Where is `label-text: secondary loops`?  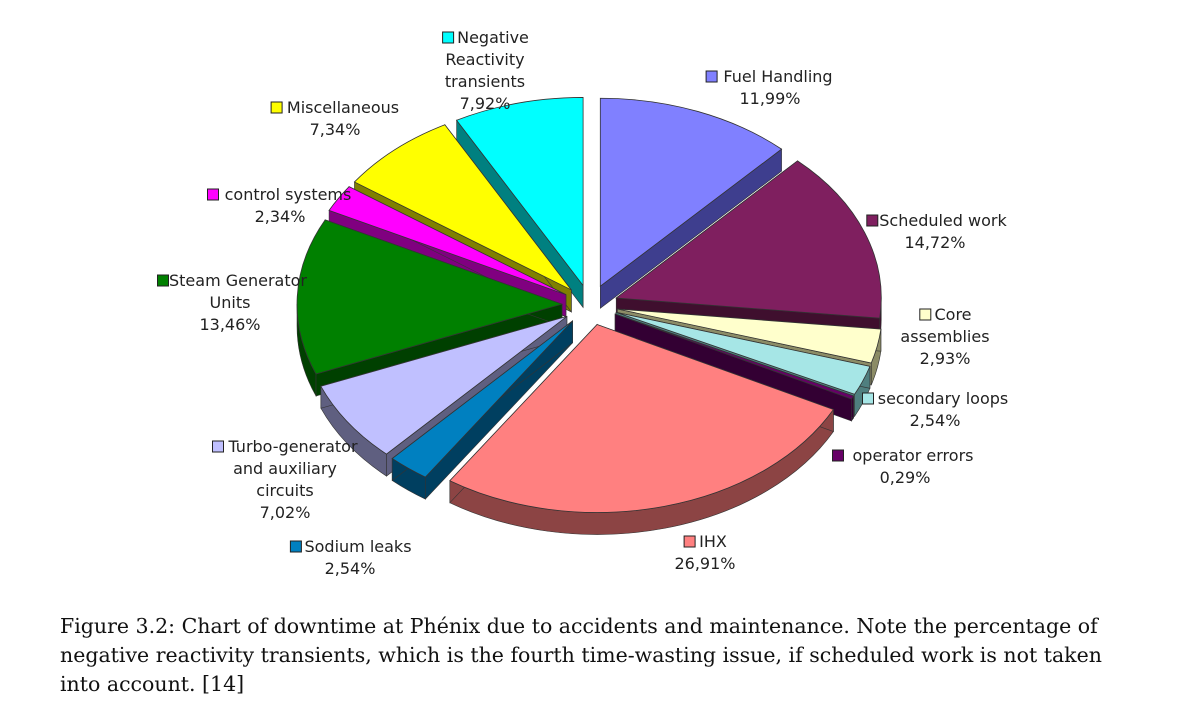
label-text: secondary loops is located at coordinates (943, 398).